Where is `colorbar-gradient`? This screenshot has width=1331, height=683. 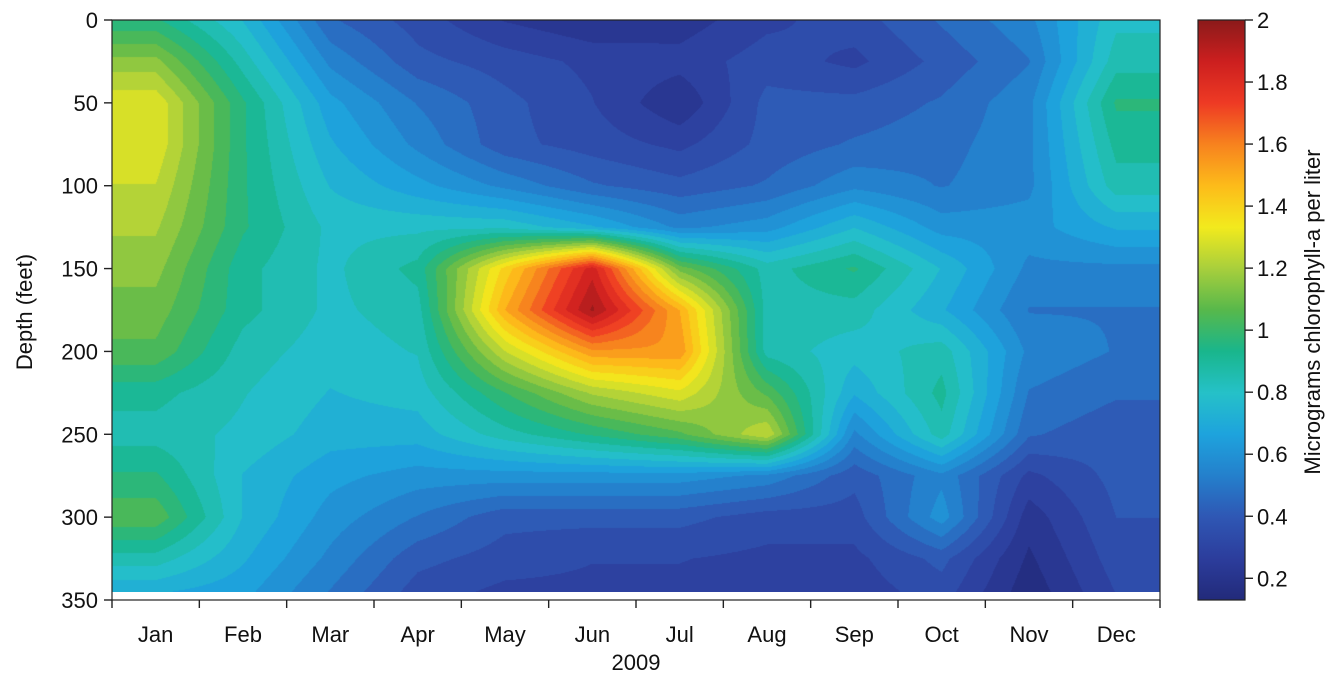 colorbar-gradient is located at coordinates (1221, 310).